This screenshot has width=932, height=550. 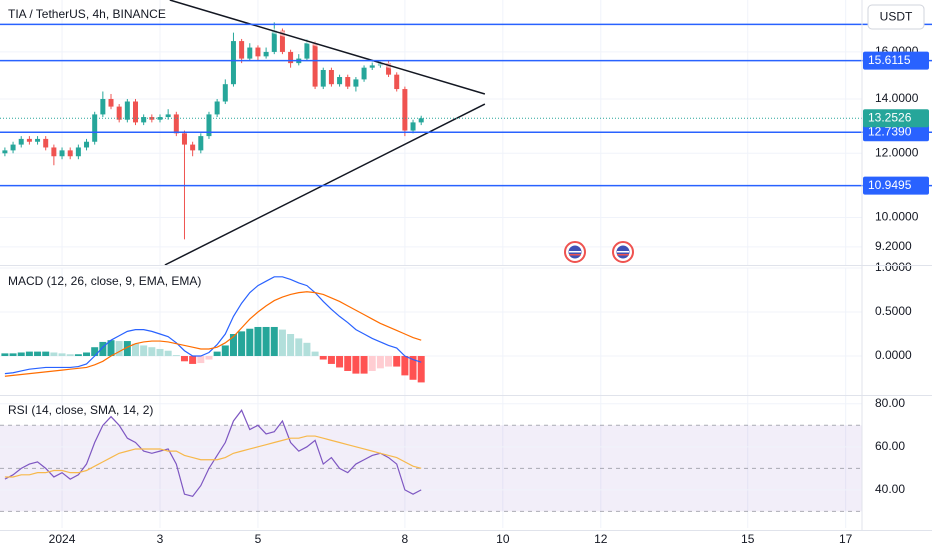 What do you see at coordinates (897, 98) in the screenshot?
I see `y-tick-label: 14.0000` at bounding box center [897, 98].